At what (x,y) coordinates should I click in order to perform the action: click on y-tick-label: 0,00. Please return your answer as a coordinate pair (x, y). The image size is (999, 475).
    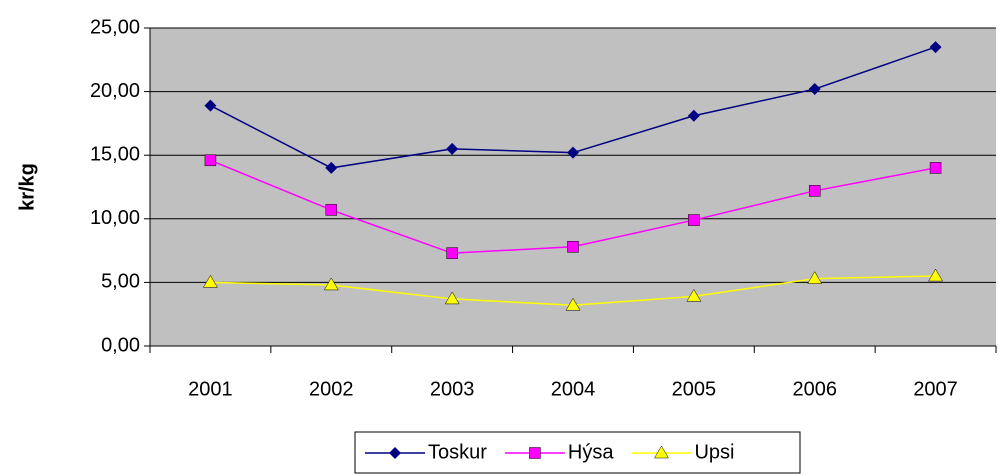
    Looking at the image, I should click on (120, 345).